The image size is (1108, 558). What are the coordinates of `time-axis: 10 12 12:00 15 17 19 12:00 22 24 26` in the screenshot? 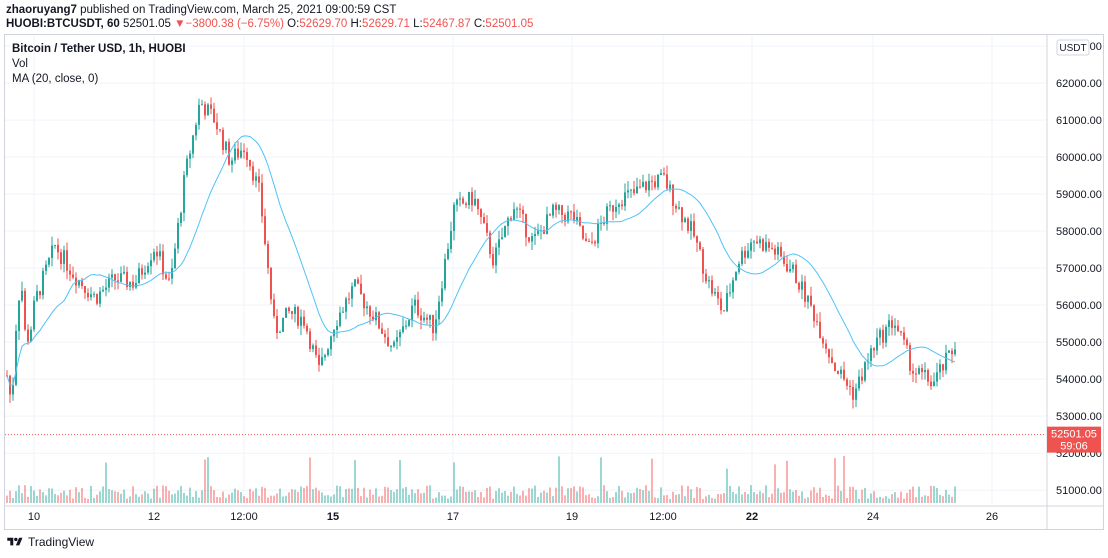 It's located at (513, 517).